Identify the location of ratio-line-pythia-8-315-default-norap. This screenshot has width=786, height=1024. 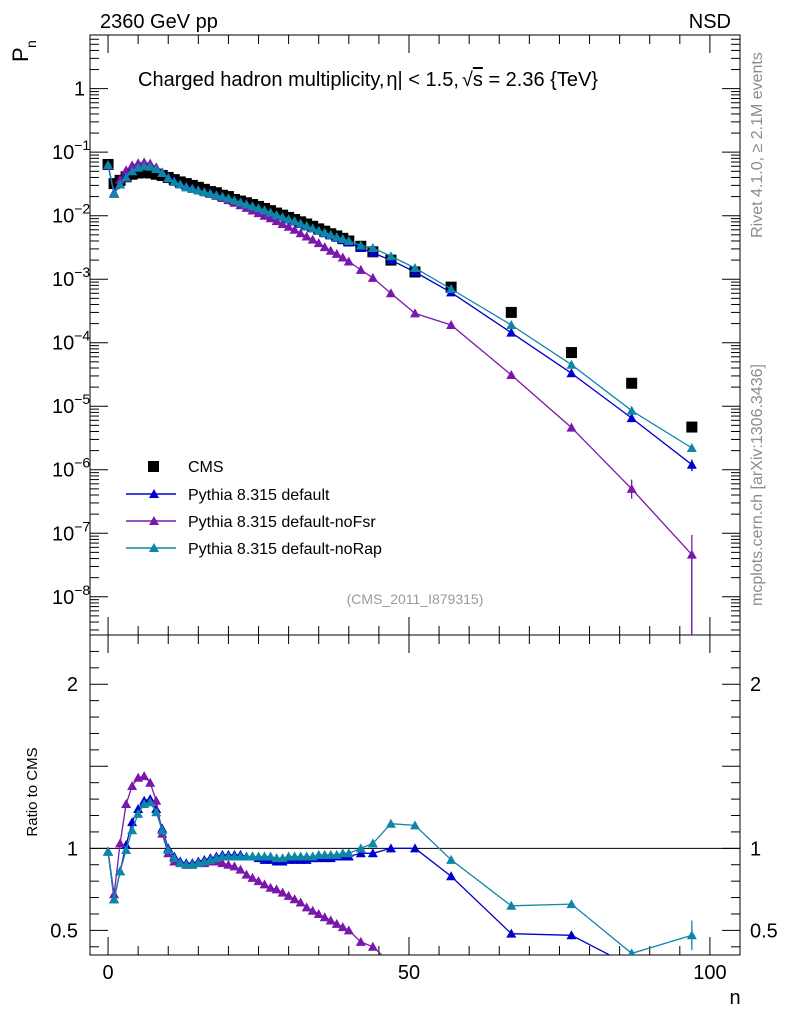
(400, 878).